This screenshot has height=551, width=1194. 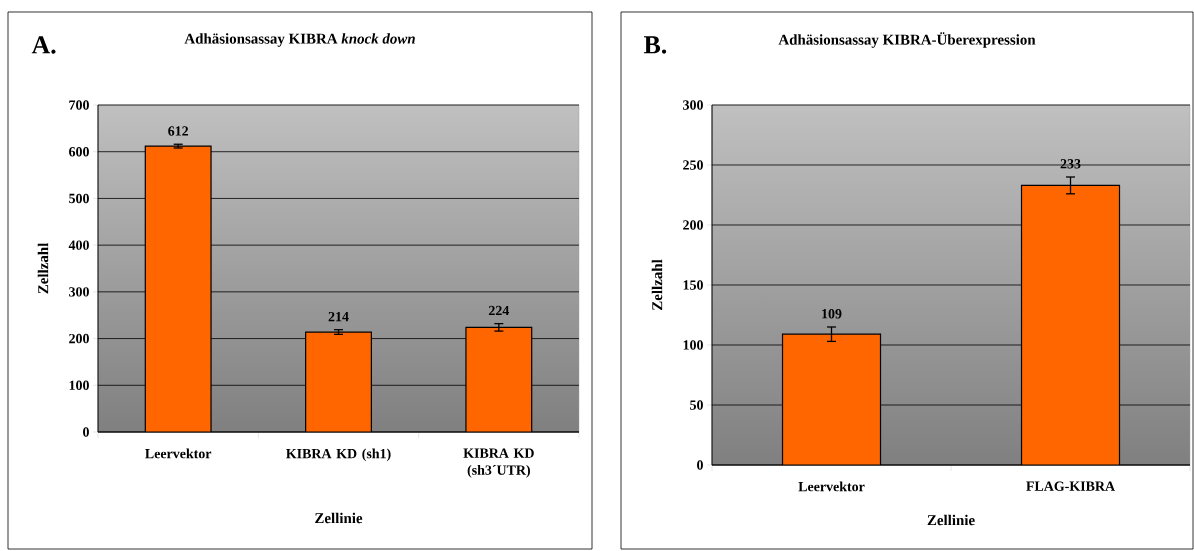 What do you see at coordinates (832, 314) in the screenshot?
I see `data-label: 109` at bounding box center [832, 314].